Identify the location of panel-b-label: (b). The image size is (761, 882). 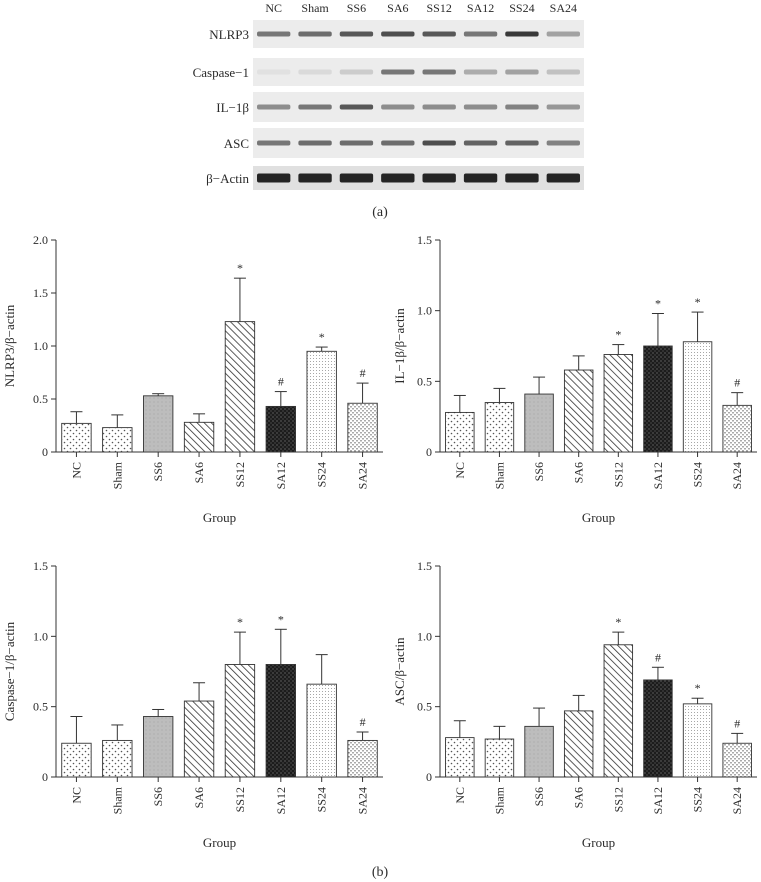
(380, 872).